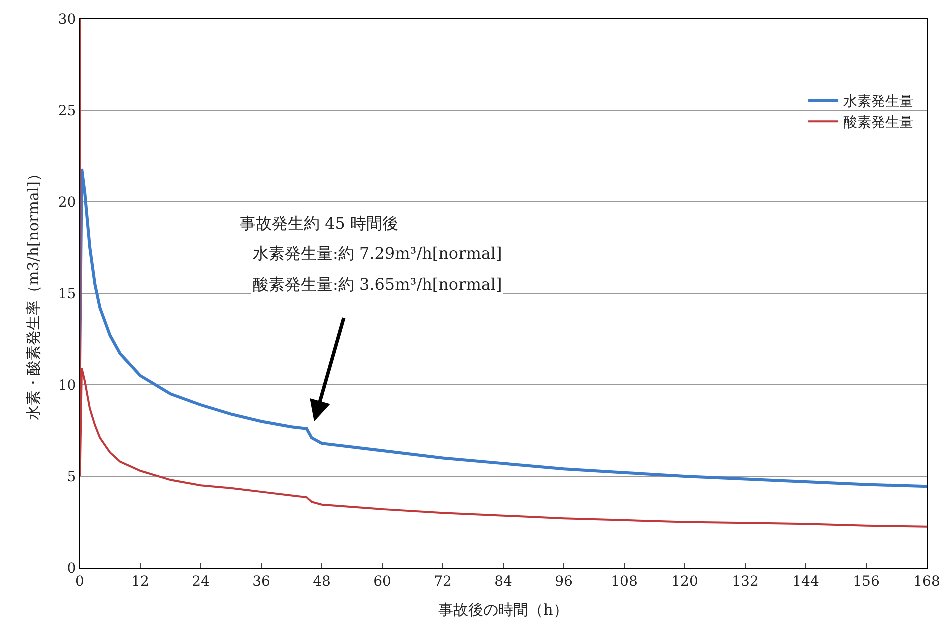  What do you see at coordinates (319, 223) in the screenshot?
I see `annotation: 事故発生約 45 時間後` at bounding box center [319, 223].